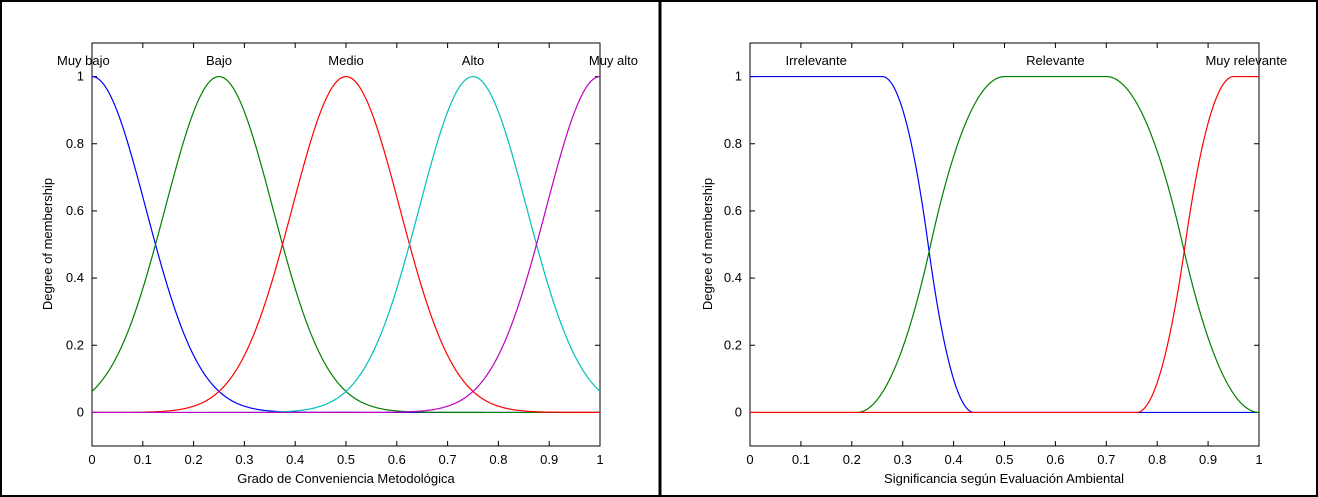  I want to click on x-tick-labels-right: 0 0.1 0.2 0.3 0.4 0.5 0.6 0.7 0.8 0.9 1, so click(1004, 459).